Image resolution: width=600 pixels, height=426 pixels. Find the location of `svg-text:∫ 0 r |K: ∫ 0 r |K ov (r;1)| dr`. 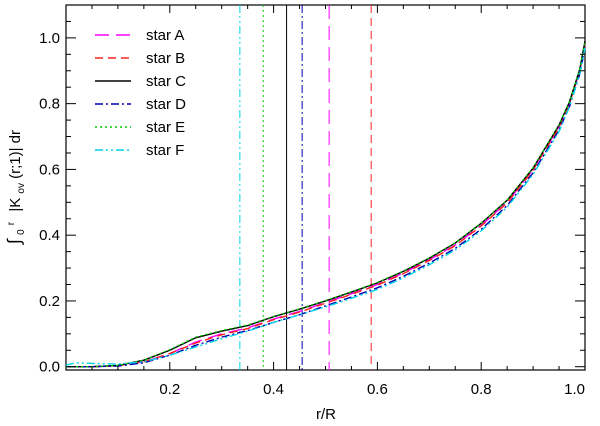

svg-text:∫ 0 r |K: ∫ 0 r |K ov (r;1)| dr is located at coordinates (14, 188).